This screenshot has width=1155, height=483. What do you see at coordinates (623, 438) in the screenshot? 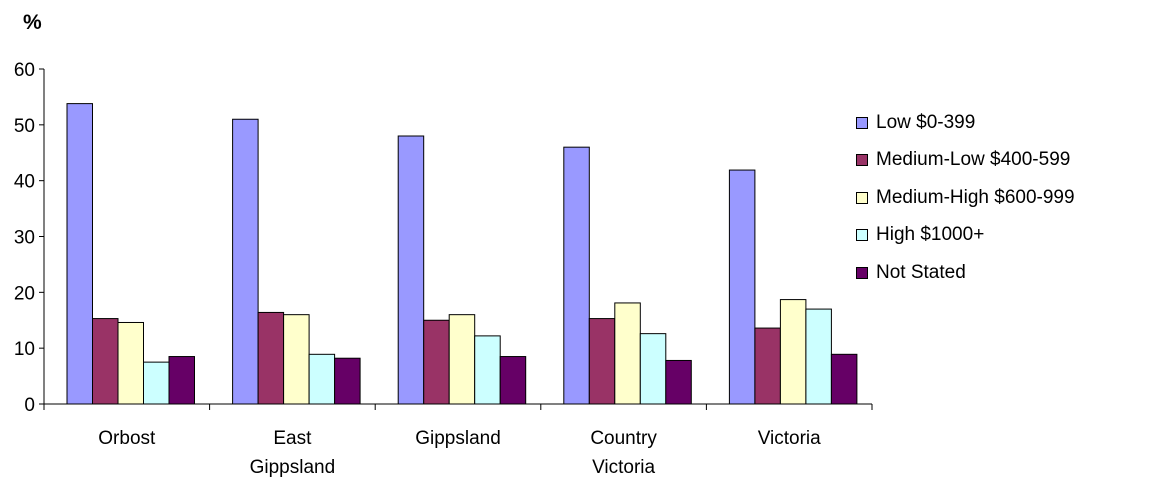
I see `x-tick-label: Country` at bounding box center [623, 438].